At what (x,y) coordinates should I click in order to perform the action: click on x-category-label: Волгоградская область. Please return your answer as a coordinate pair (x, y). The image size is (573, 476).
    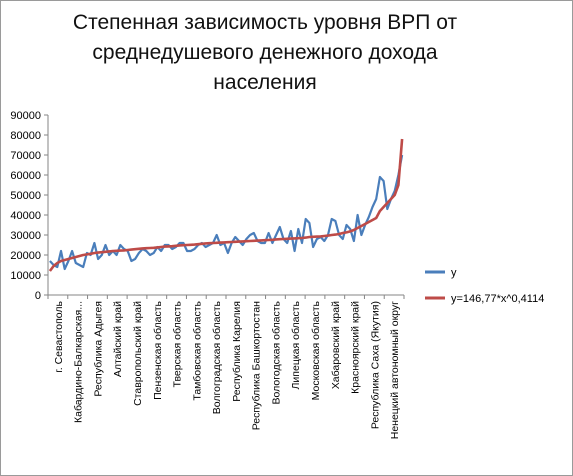
    Looking at the image, I should click on (217, 357).